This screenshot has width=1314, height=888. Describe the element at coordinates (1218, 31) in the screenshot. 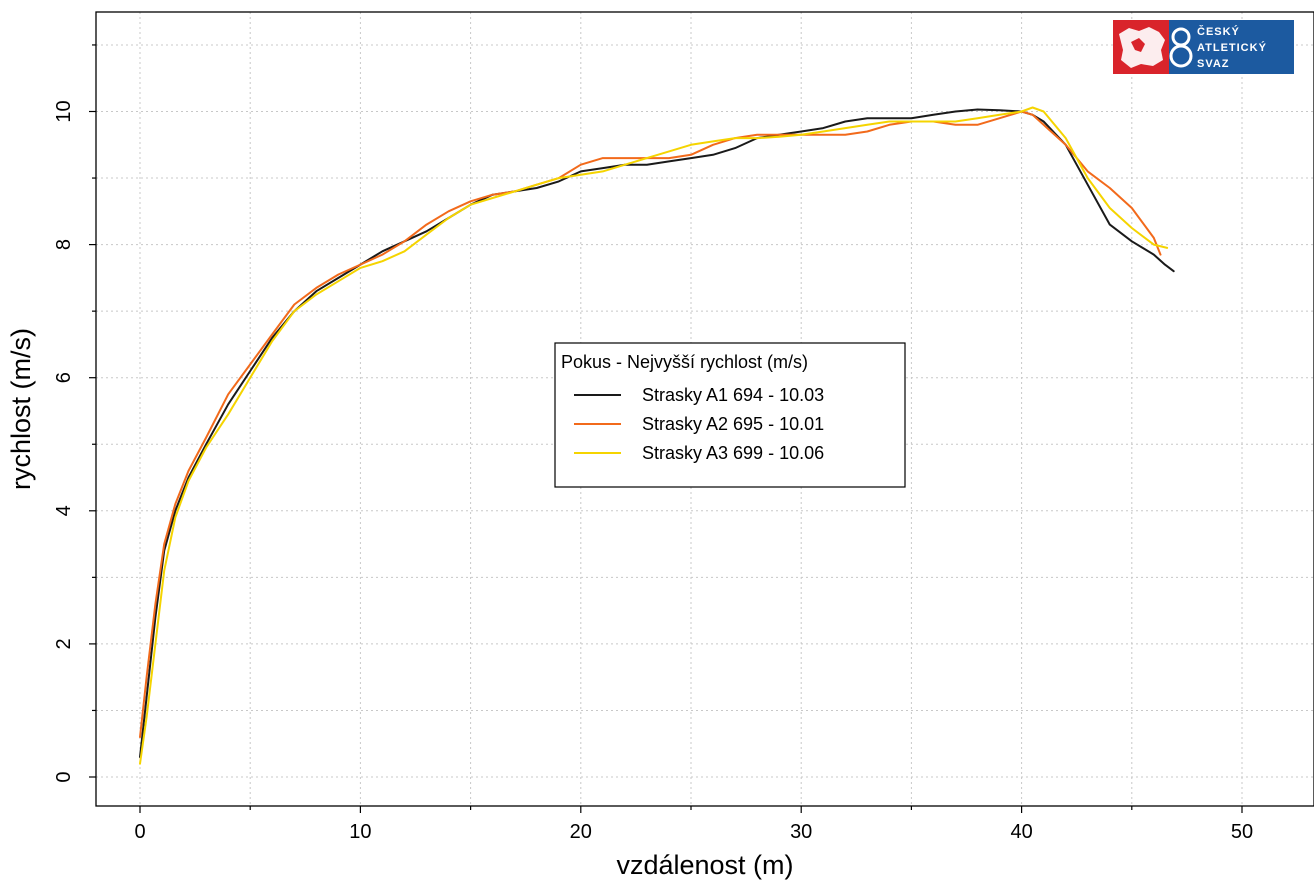

I see `logo-line-1: ČESKÝ` at that location.